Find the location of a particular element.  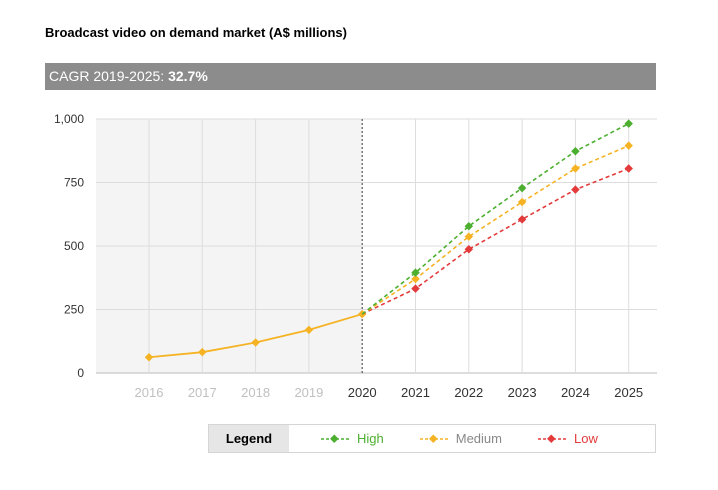

x-tick-label: 2022 is located at coordinates (468, 392).